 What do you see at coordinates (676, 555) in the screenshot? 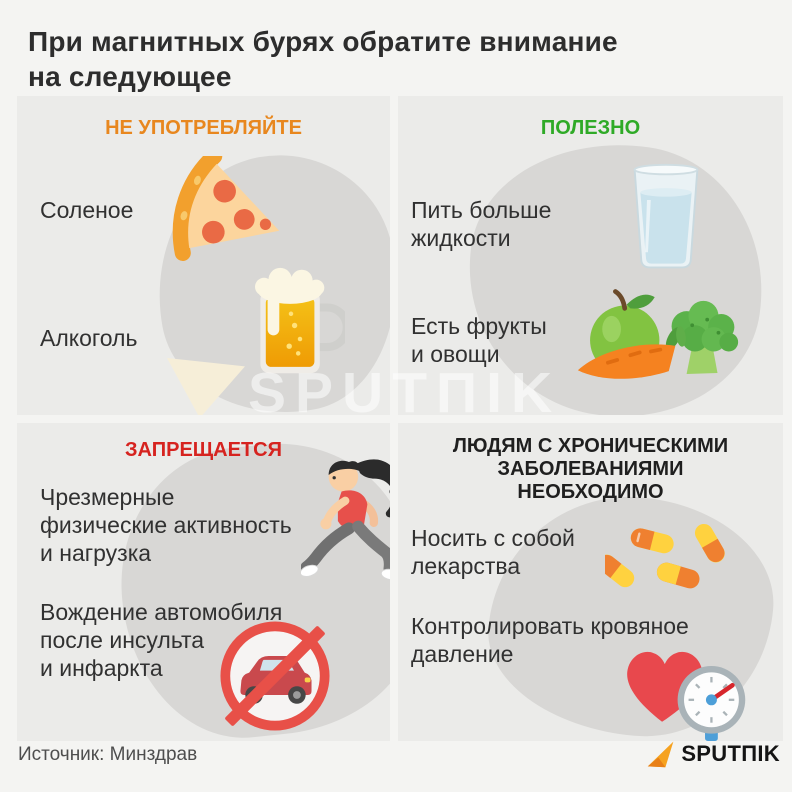
I see `pills-icon` at bounding box center [676, 555].